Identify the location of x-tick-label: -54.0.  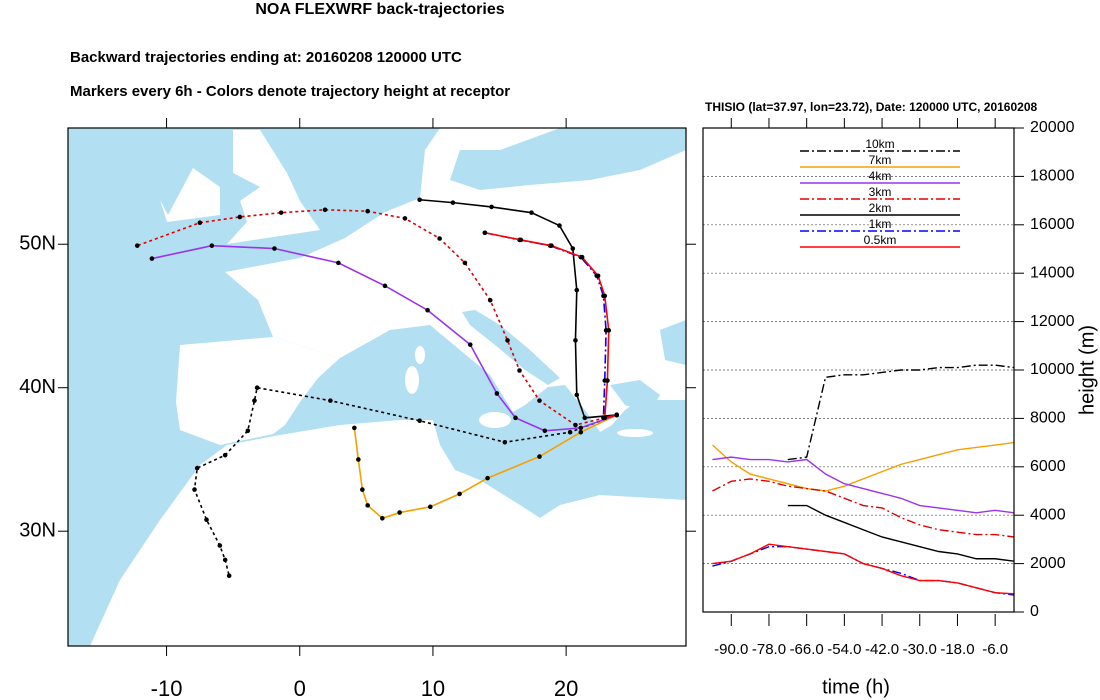
(844, 649).